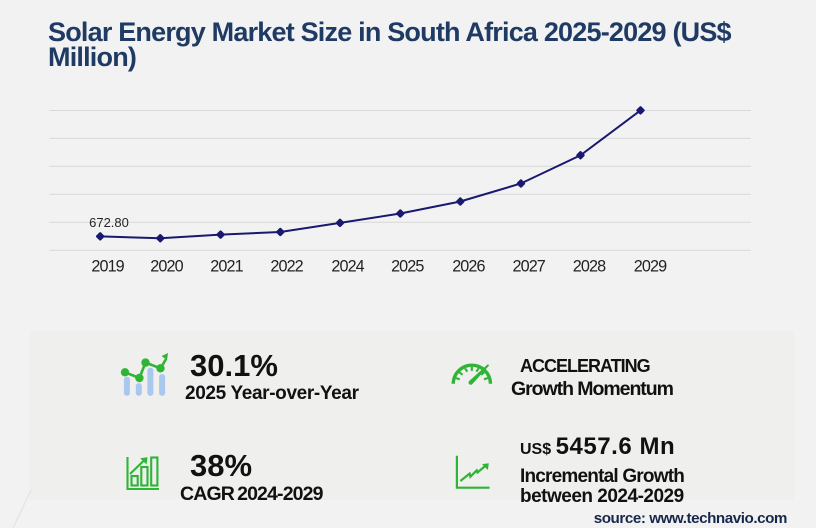 This screenshot has height=528, width=816. What do you see at coordinates (589, 267) in the screenshot?
I see `svg-text: 2028` at bounding box center [589, 267].